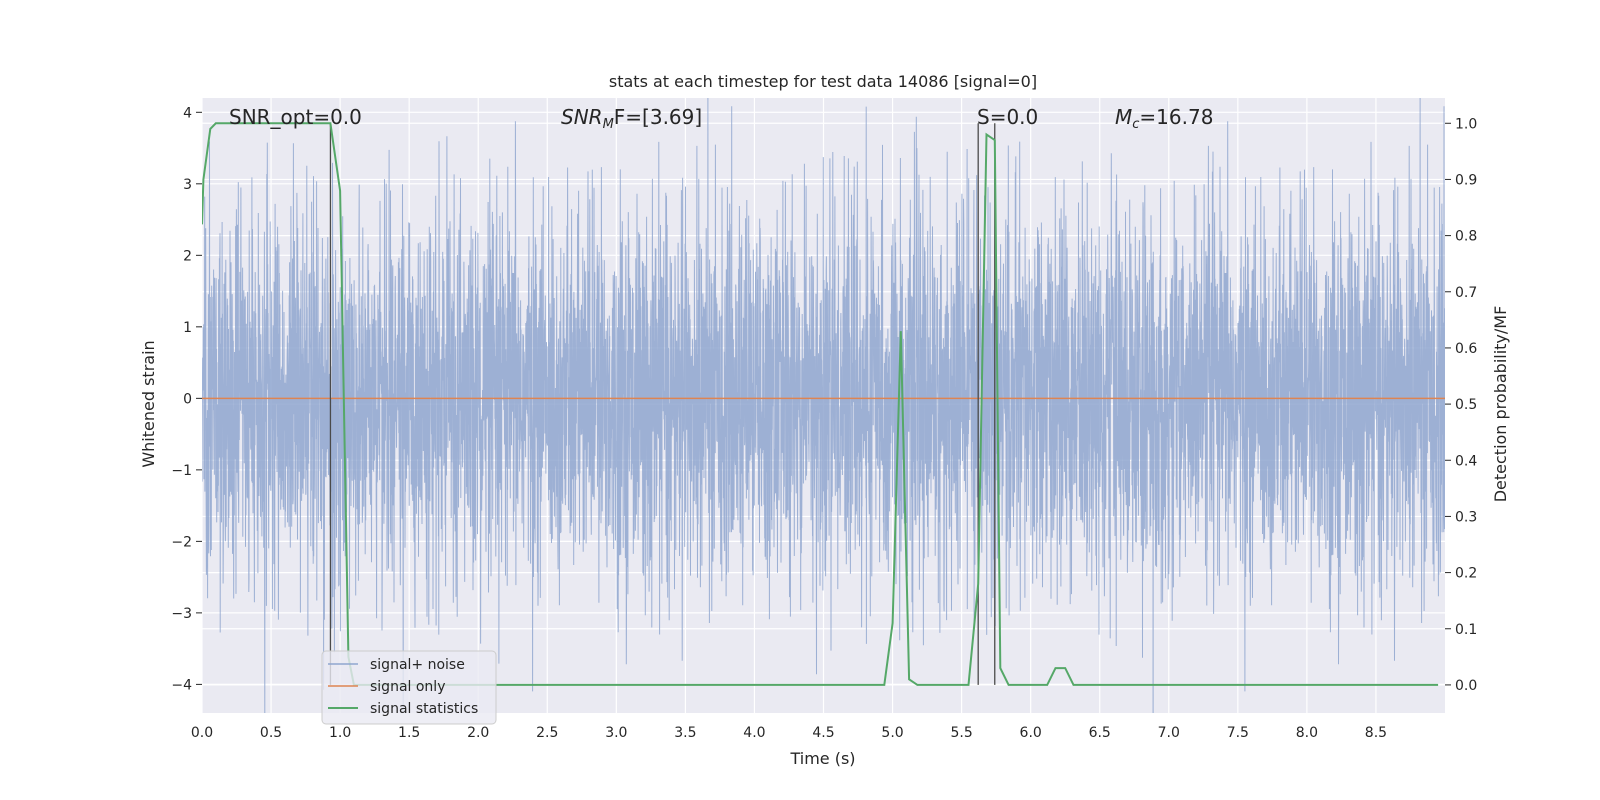 This screenshot has width=1600, height=800. Describe the element at coordinates (340, 733) in the screenshot. I see `x-tick-label: 1.0` at that location.